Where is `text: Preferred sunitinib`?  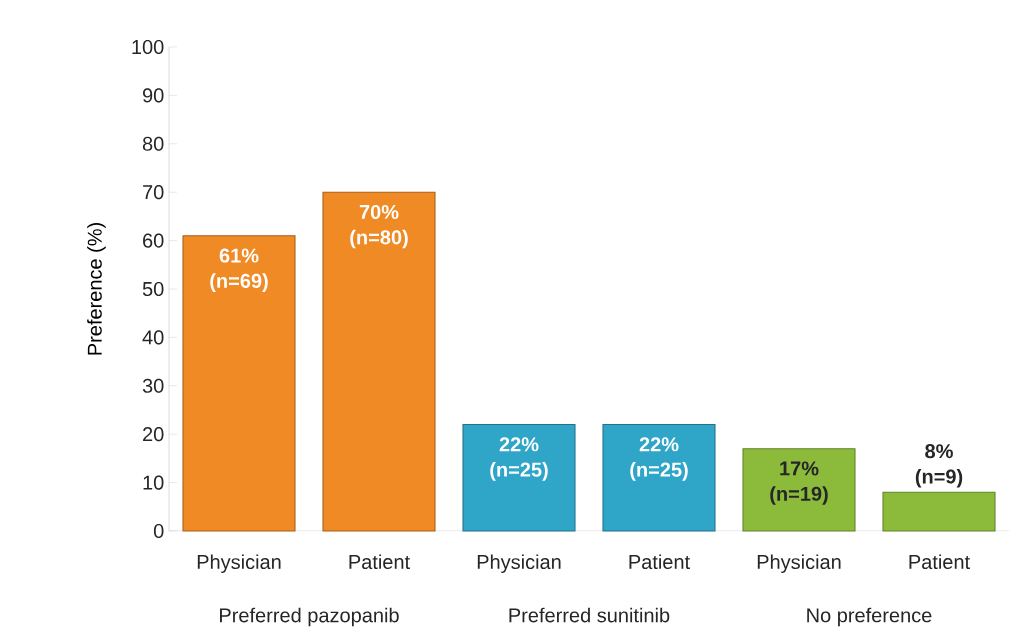 text: Preferred sunitinib is located at coordinates (589, 615).